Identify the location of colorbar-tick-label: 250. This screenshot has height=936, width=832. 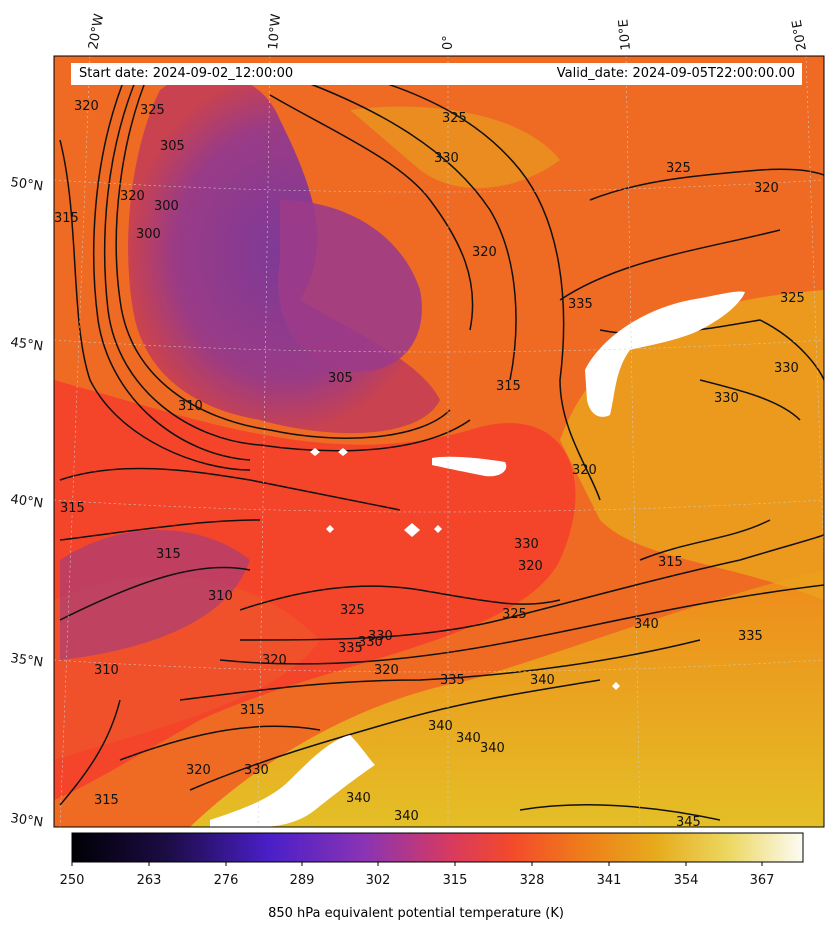
(72, 880).